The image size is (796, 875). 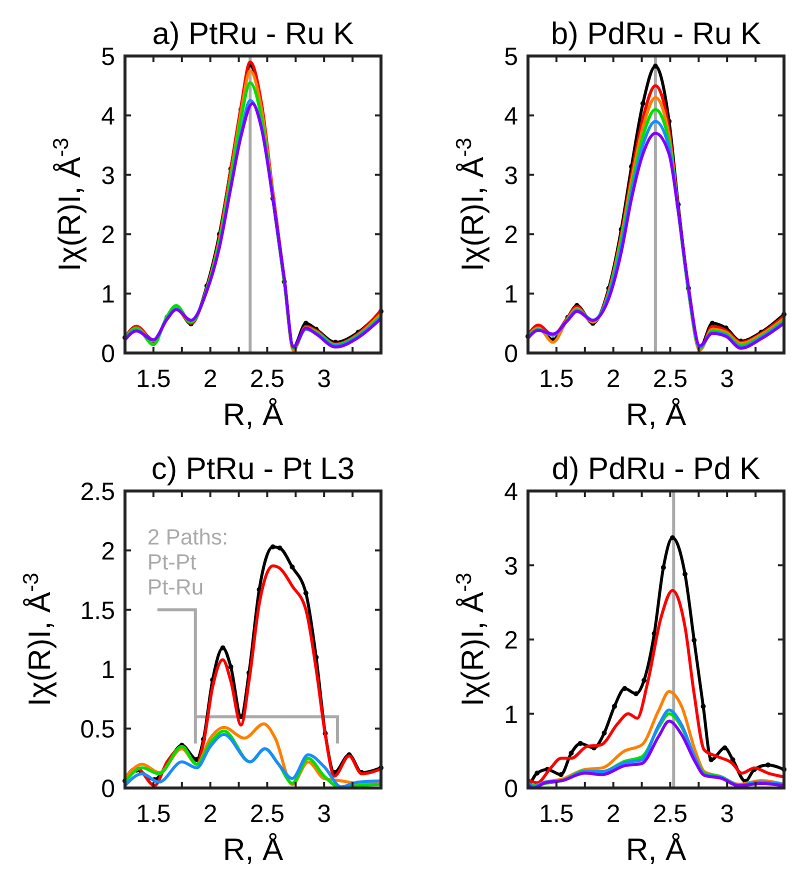 I want to click on y-tick-label: 0.5, so click(x=97, y=730).